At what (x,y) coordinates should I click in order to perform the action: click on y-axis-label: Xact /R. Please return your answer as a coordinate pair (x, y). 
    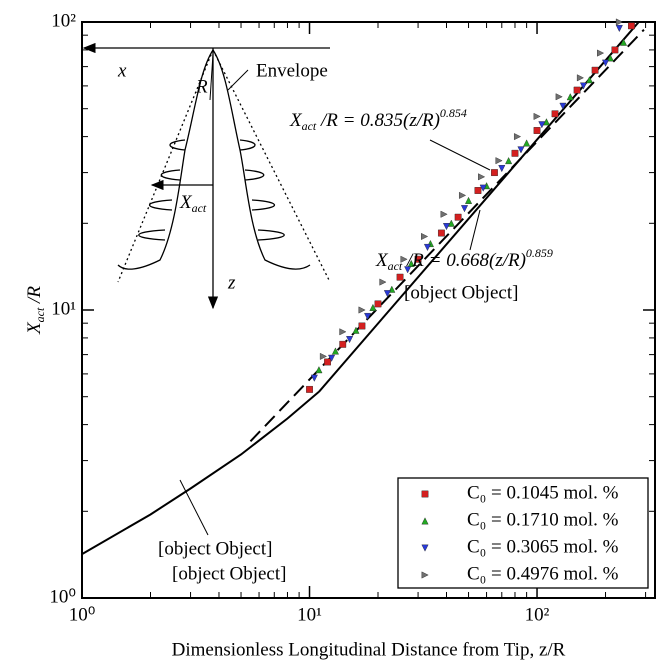
    Looking at the image, I should click on (35, 310).